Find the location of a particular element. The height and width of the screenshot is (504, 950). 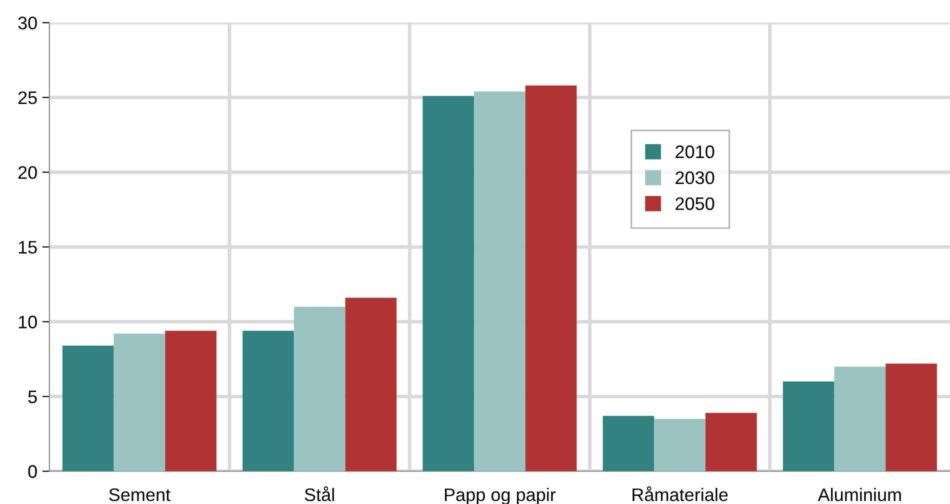

x-tick-label: Aluminium is located at coordinates (859, 495).